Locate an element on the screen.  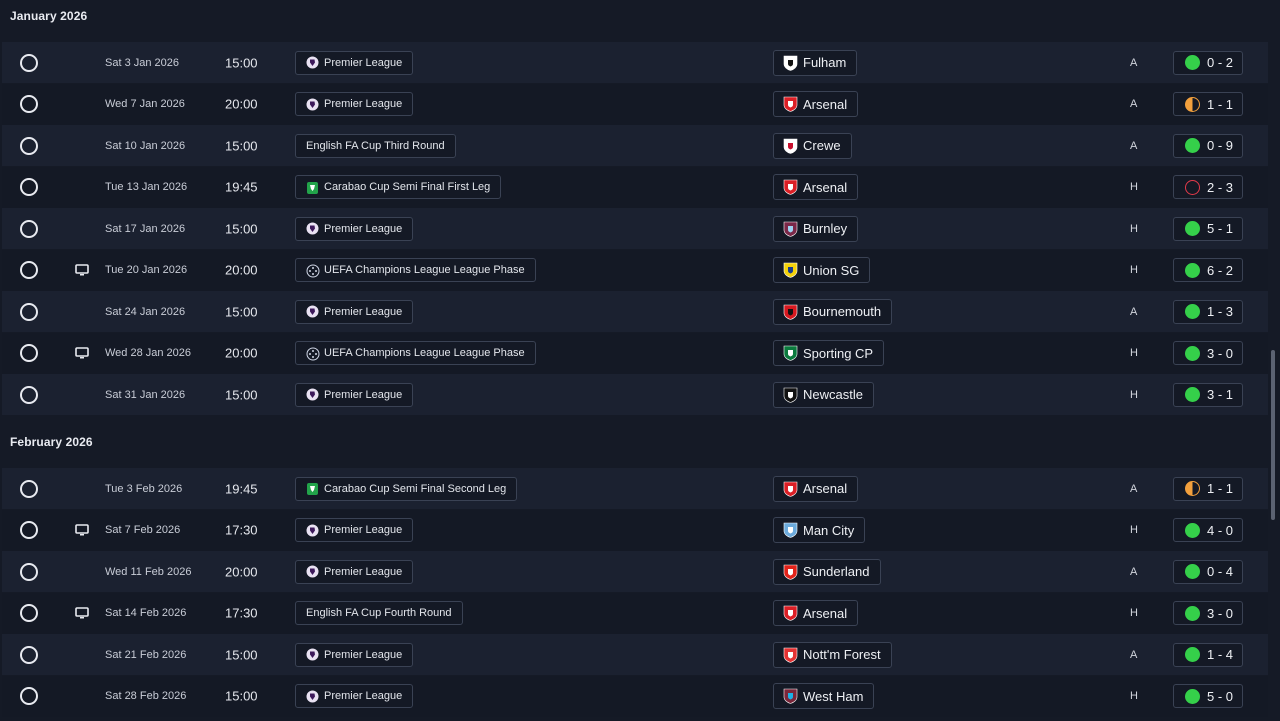
fixture-date: Tue 13 Jan 2026 is located at coordinates (146, 187).